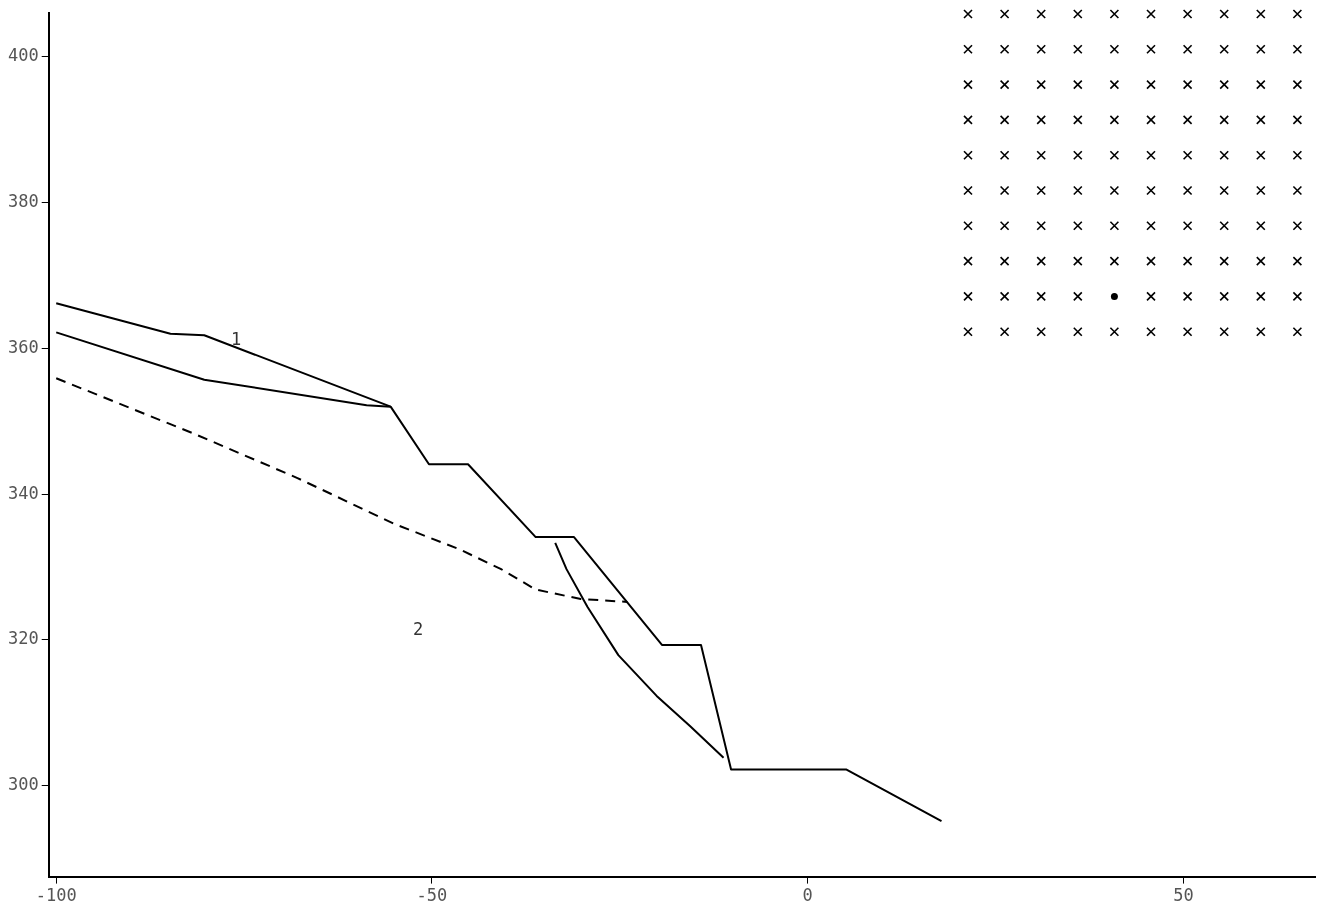  Describe the element at coordinates (56, 895) in the screenshot. I see `x-tick-label: -100` at that location.